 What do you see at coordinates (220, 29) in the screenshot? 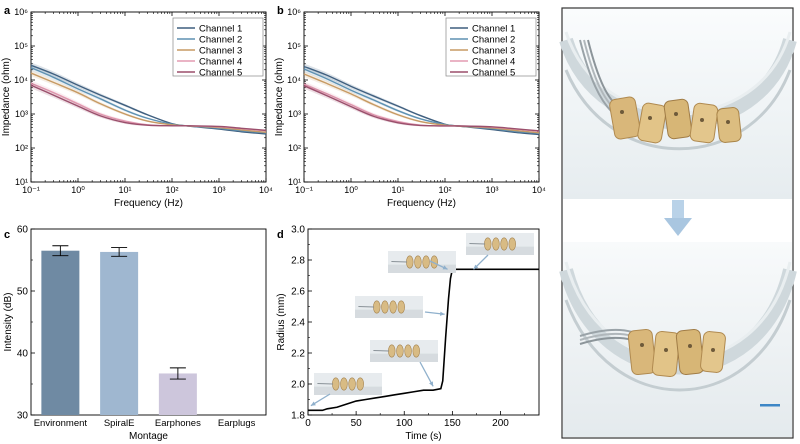
I see `legend-label-1: Channel 1` at bounding box center [220, 29].